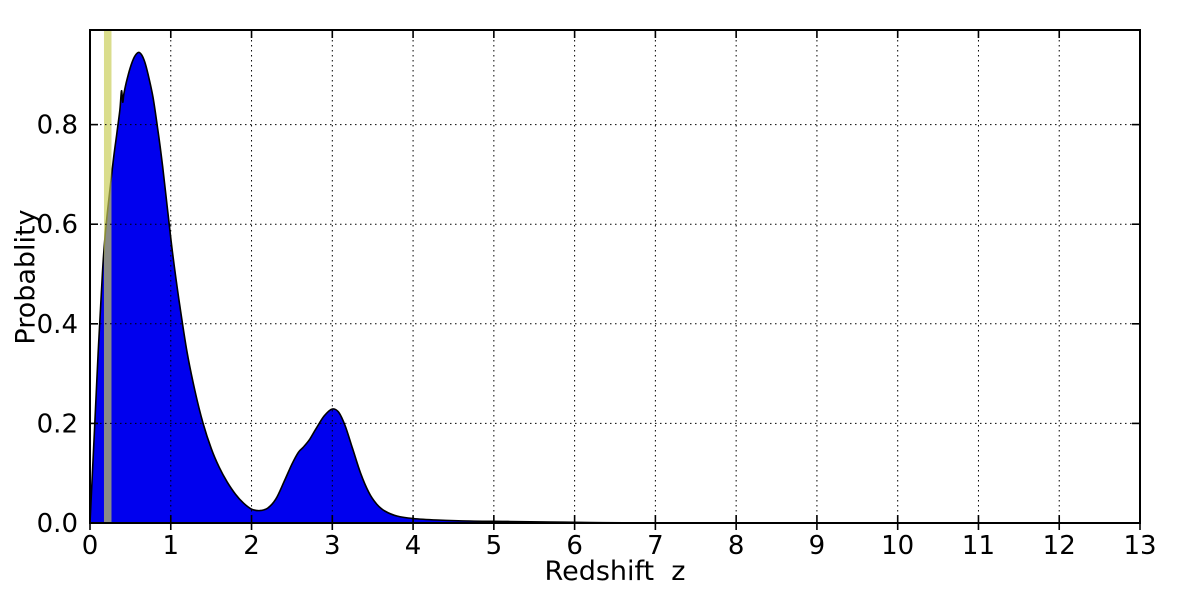 The height and width of the screenshot is (600, 1200). Describe the element at coordinates (57, 325) in the screenshot. I see `y-tick-label: 0.4` at that location.